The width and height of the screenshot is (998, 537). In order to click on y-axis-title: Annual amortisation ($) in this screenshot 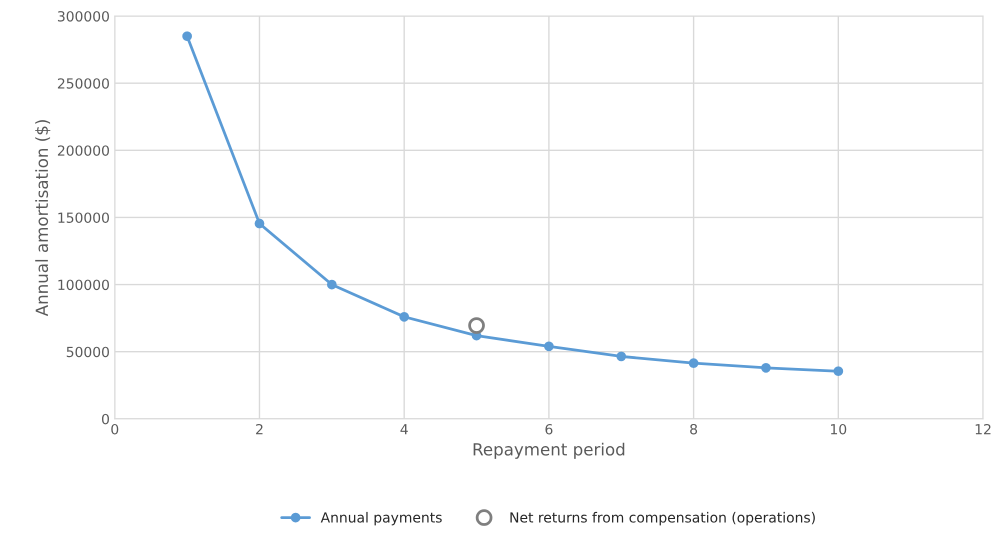, I will do `click(42, 218)`.